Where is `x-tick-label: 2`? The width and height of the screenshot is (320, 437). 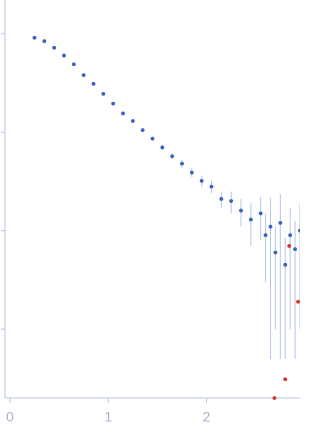
x-tick-label: 2 is located at coordinates (207, 417).